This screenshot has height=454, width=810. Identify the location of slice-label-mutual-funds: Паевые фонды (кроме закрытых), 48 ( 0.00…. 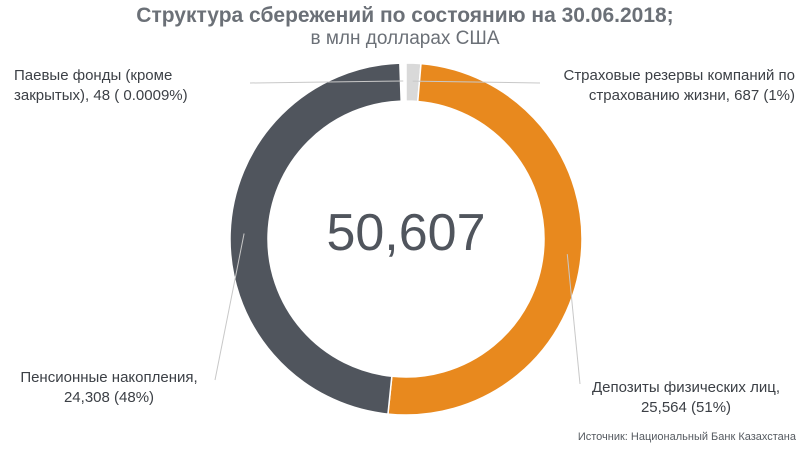
(101, 85).